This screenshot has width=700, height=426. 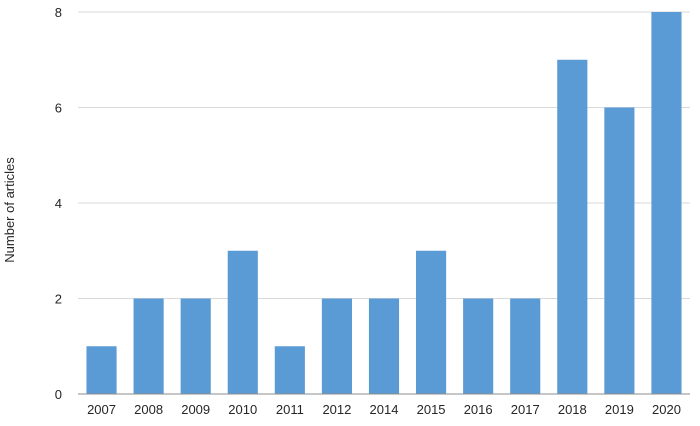 What do you see at coordinates (101, 409) in the screenshot?
I see `x-tick-label: 2007` at bounding box center [101, 409].